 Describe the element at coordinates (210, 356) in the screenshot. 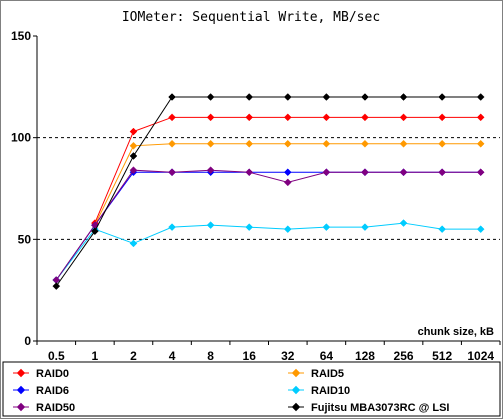

I see `x-tick-label-8: 8` at that location.